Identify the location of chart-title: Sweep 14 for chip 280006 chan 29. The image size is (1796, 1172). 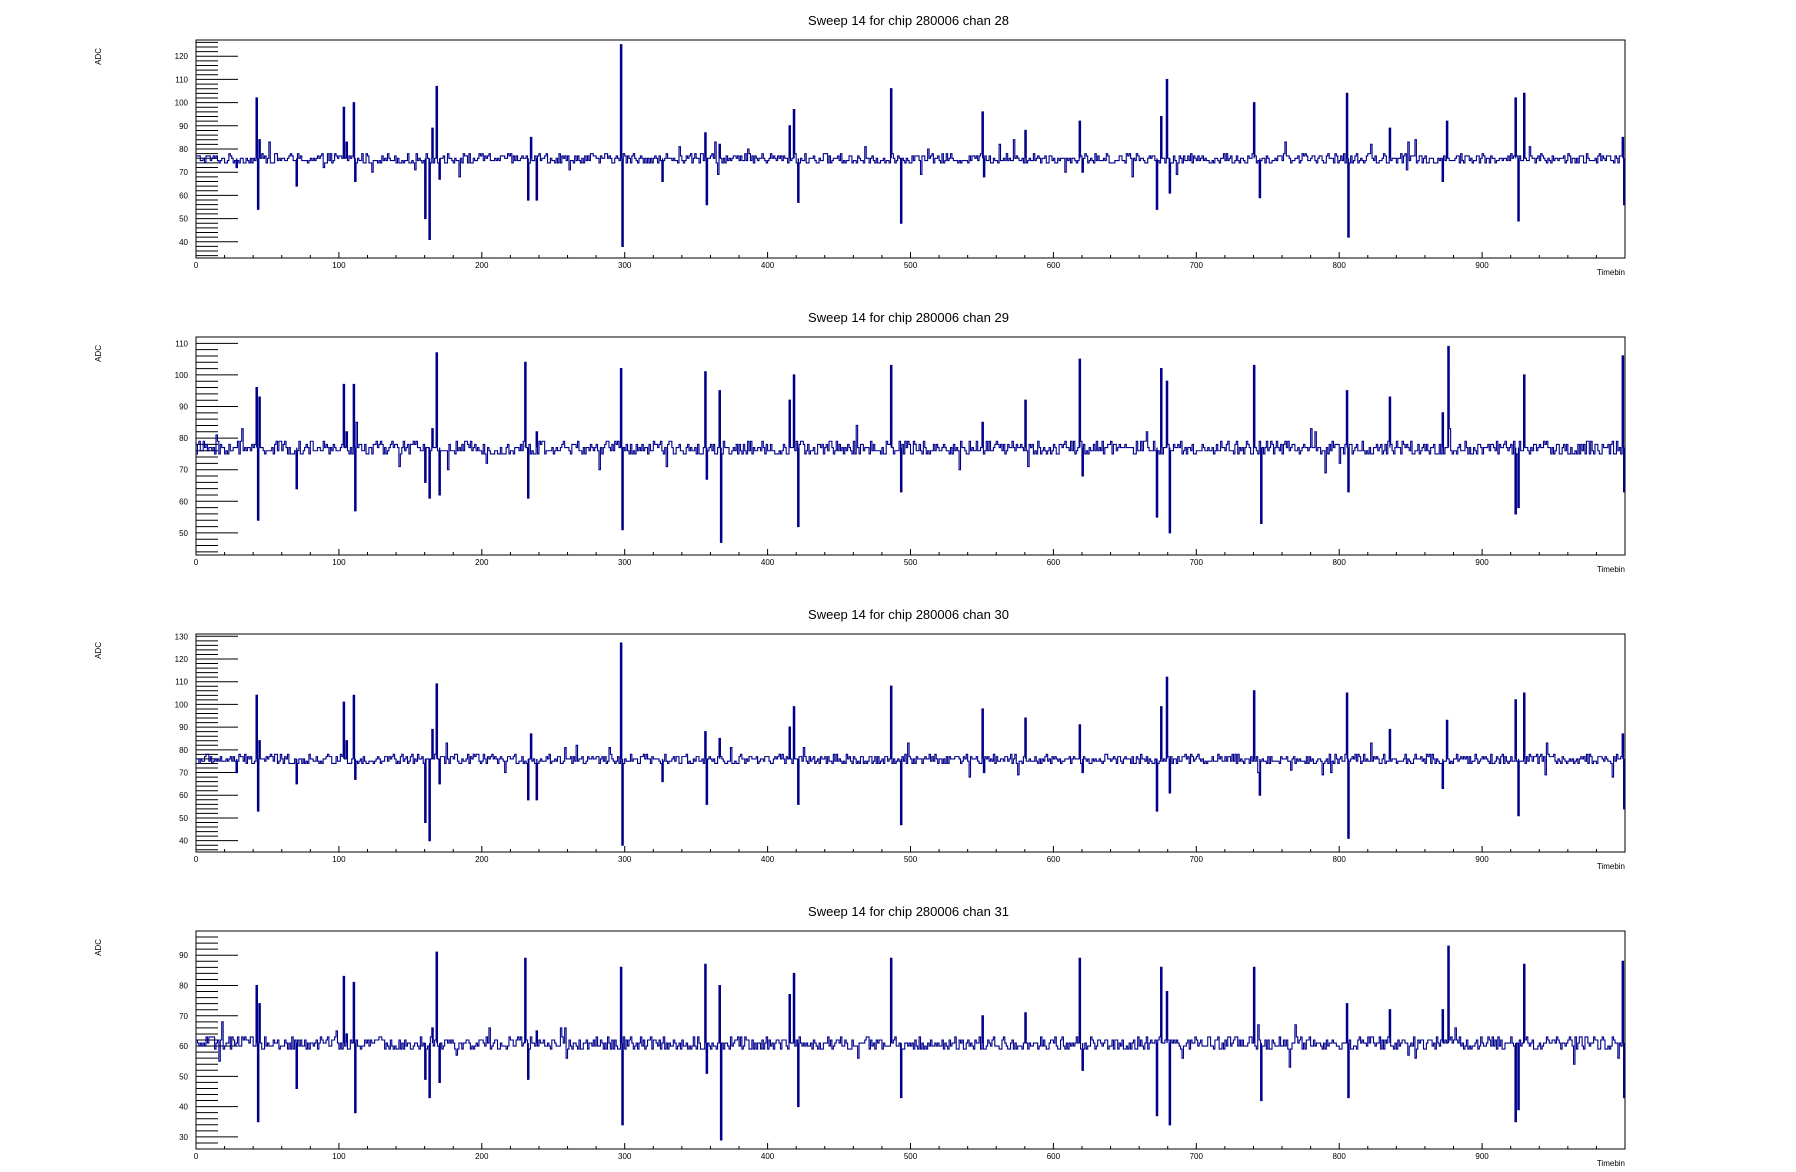
(908, 317).